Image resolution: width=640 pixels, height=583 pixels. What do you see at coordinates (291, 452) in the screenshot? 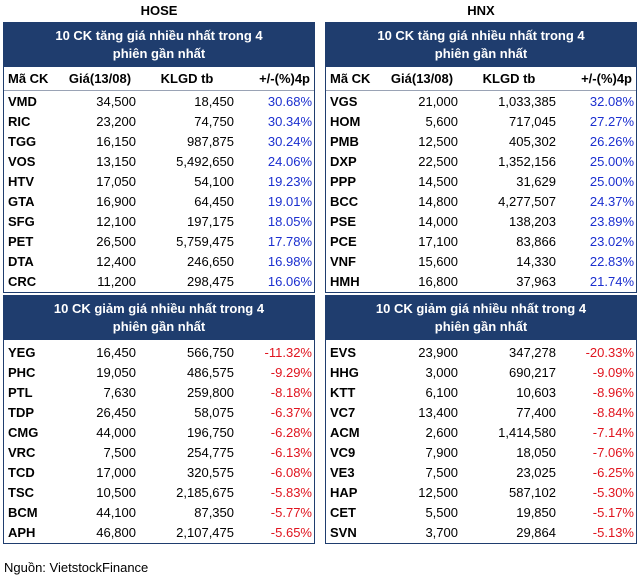
I see `change-cell: -6.13%` at bounding box center [291, 452].